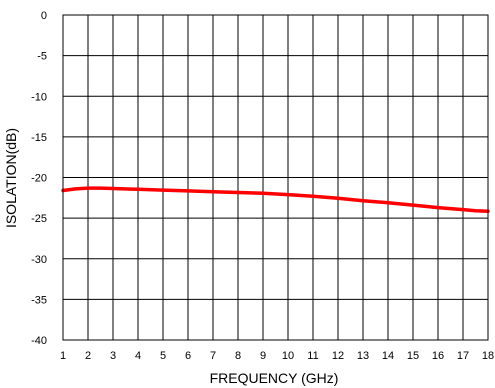 The height and width of the screenshot is (388, 495). I want to click on x-tick-label: 5, so click(163, 356).